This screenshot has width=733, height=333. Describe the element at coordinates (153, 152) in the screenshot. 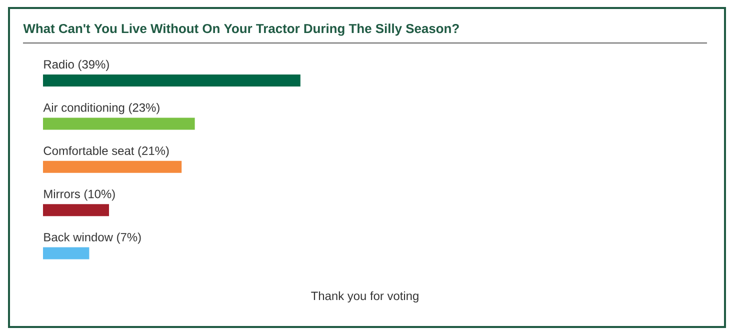

I see `data-label: (21%)` at that location.